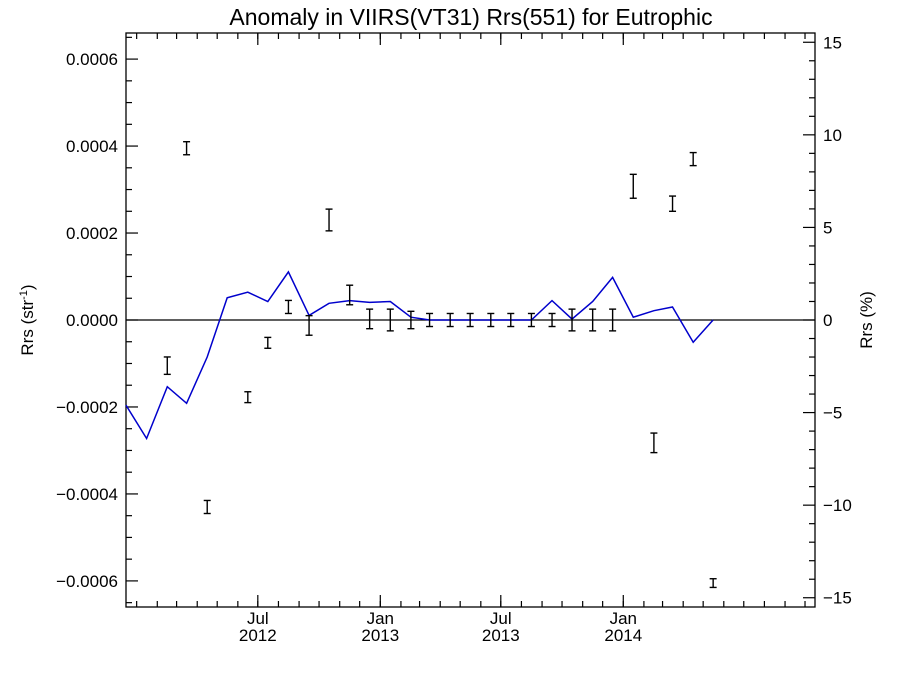 This screenshot has height=675, width=900. What do you see at coordinates (24, 295) in the screenshot?
I see `y-axis-left-label-superscript: -1` at bounding box center [24, 295].